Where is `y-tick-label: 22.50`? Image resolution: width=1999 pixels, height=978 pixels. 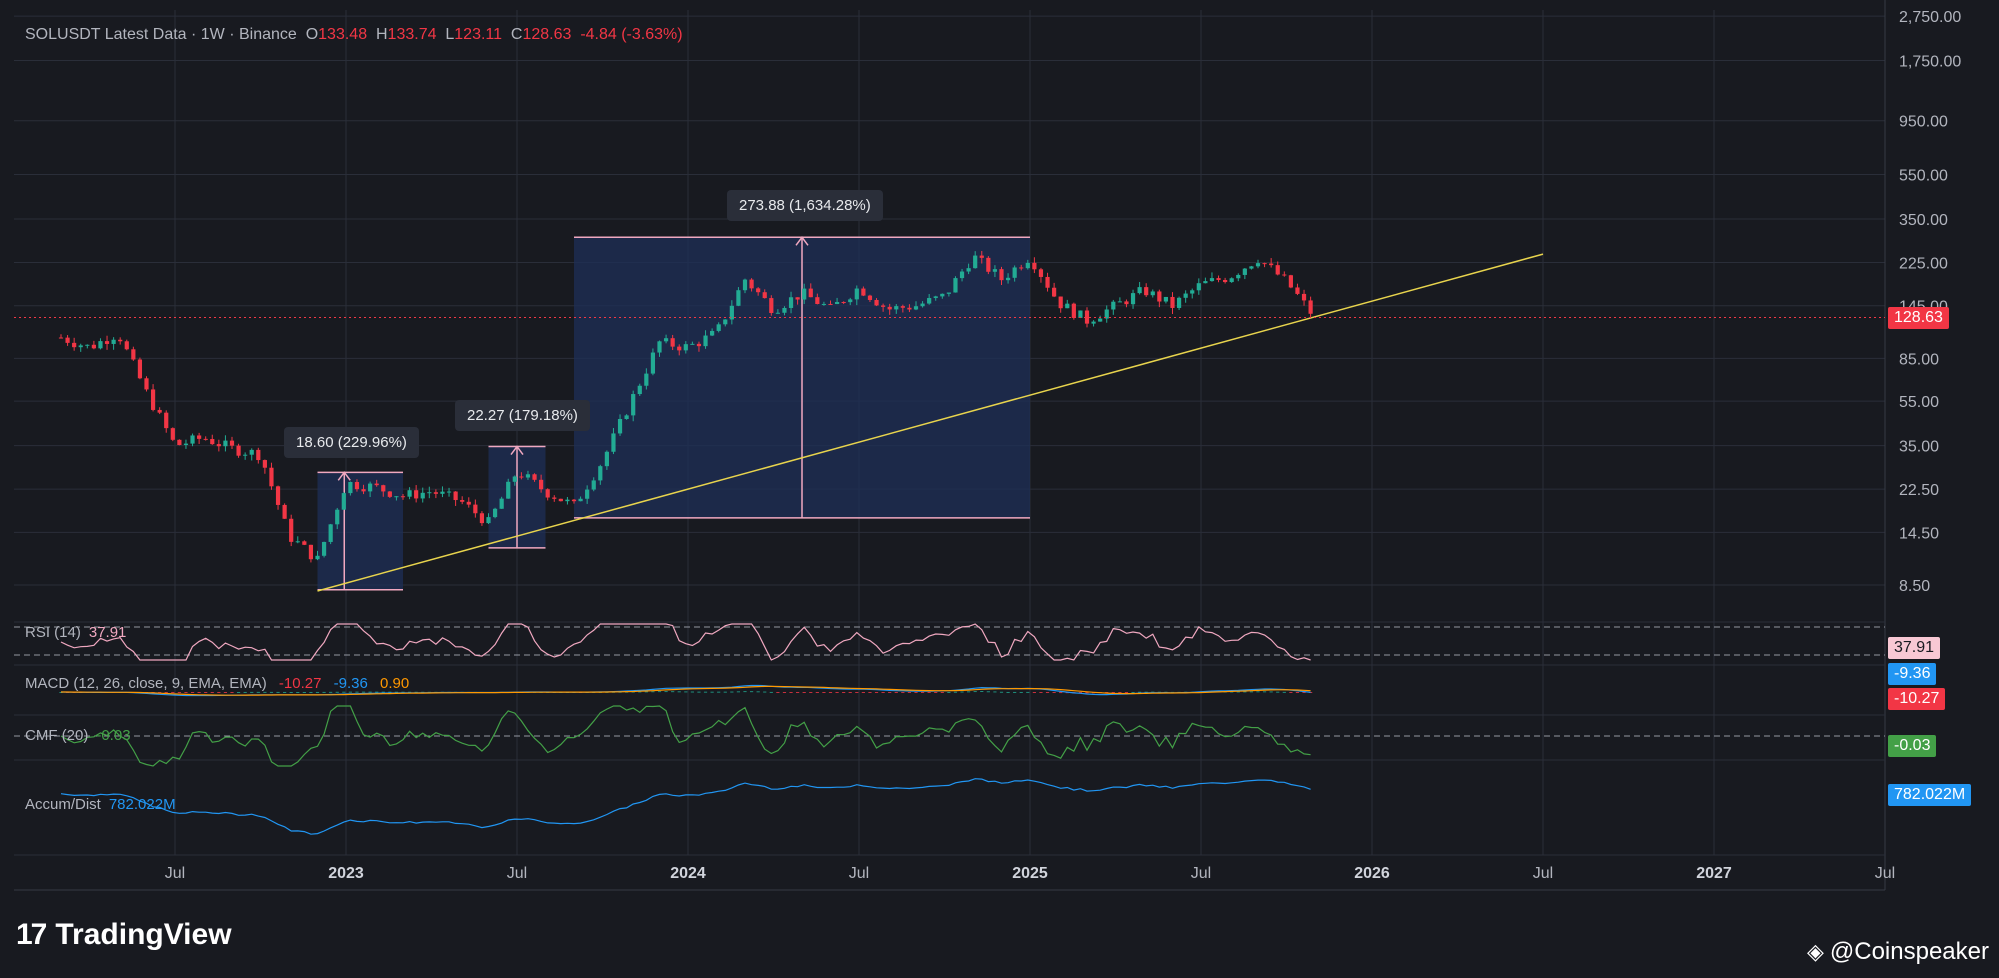 y-tick-label: 22.50 is located at coordinates (1919, 490).